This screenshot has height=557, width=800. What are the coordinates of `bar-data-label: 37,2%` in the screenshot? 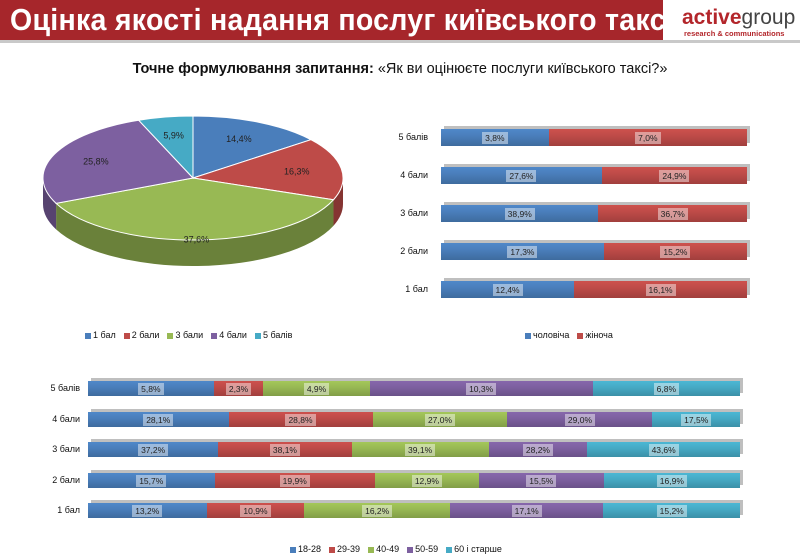 It's located at (153, 449).